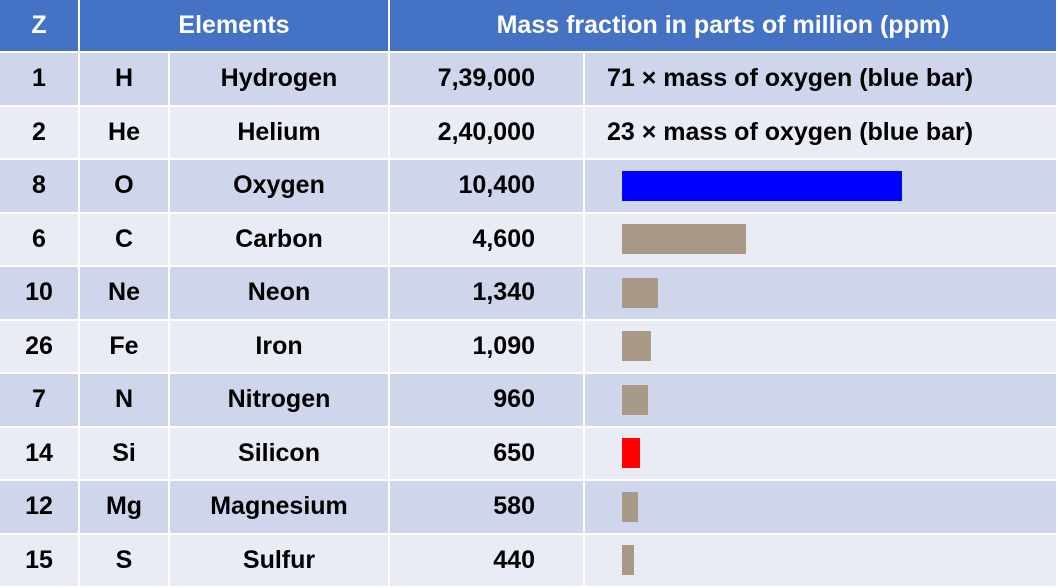 The image size is (1058, 588). I want to click on mass-cell: 960, so click(487, 401).